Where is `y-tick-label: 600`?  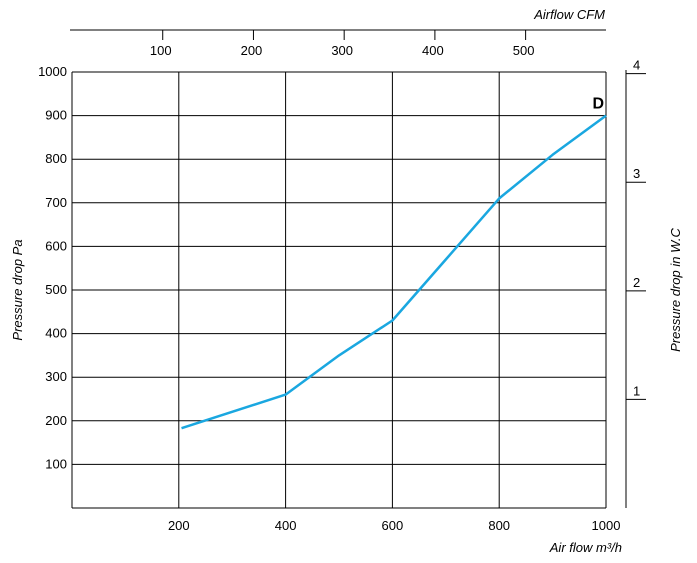
y-tick-label: 600 is located at coordinates (56, 245).